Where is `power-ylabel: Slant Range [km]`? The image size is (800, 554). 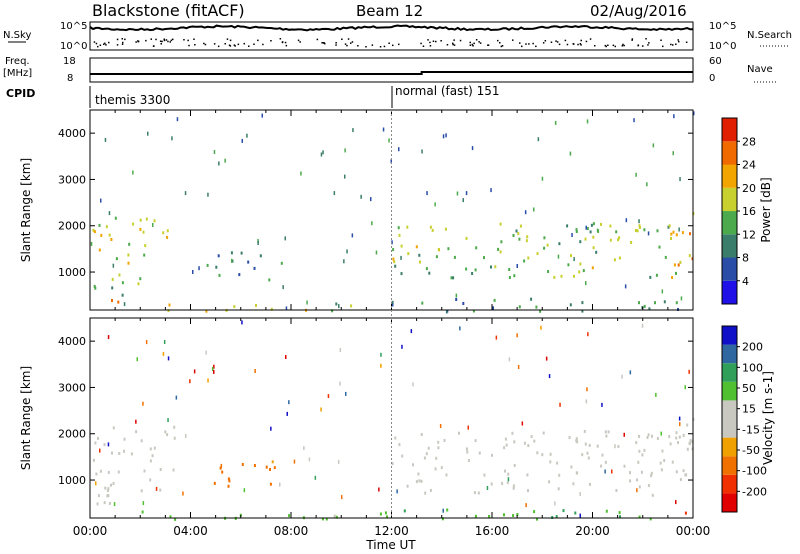
power-ylabel: Slant Range [km] is located at coordinates (26, 210).